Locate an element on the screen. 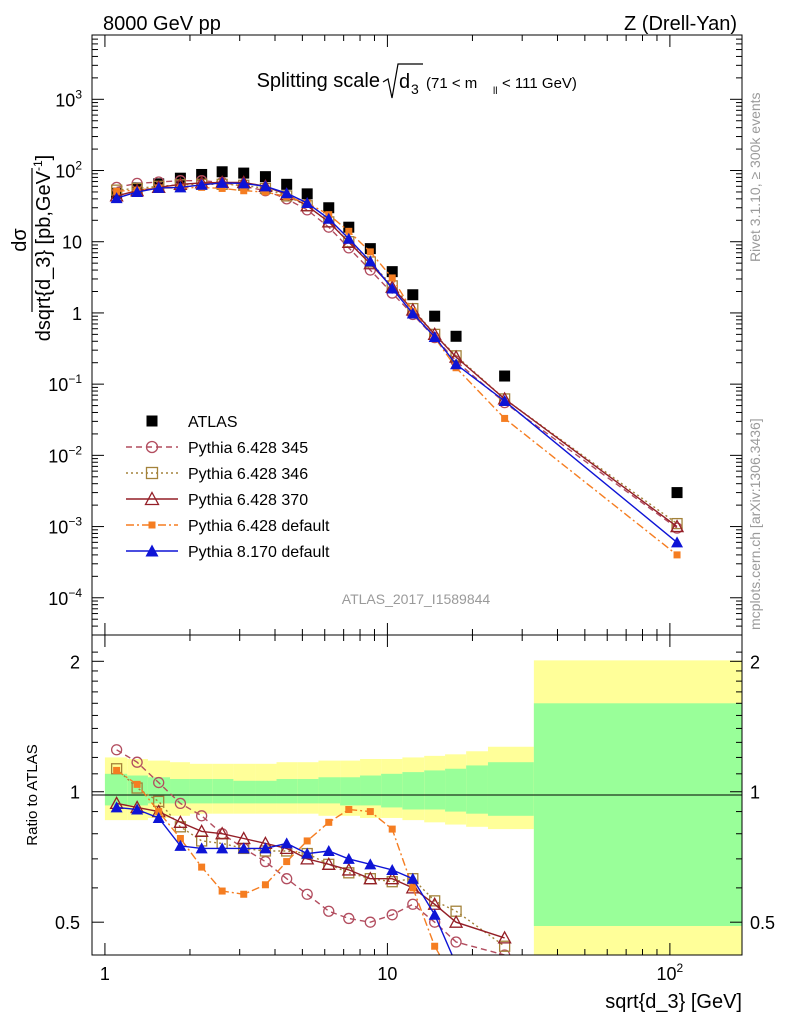  ratio-y-tick-label: 2 is located at coordinates (75, 662).